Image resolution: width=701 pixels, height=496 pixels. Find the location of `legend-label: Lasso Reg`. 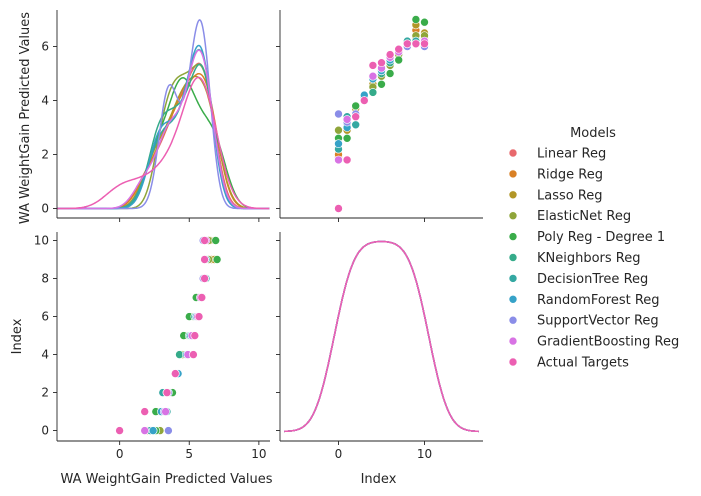

legend-label: Lasso Reg is located at coordinates (570, 195).